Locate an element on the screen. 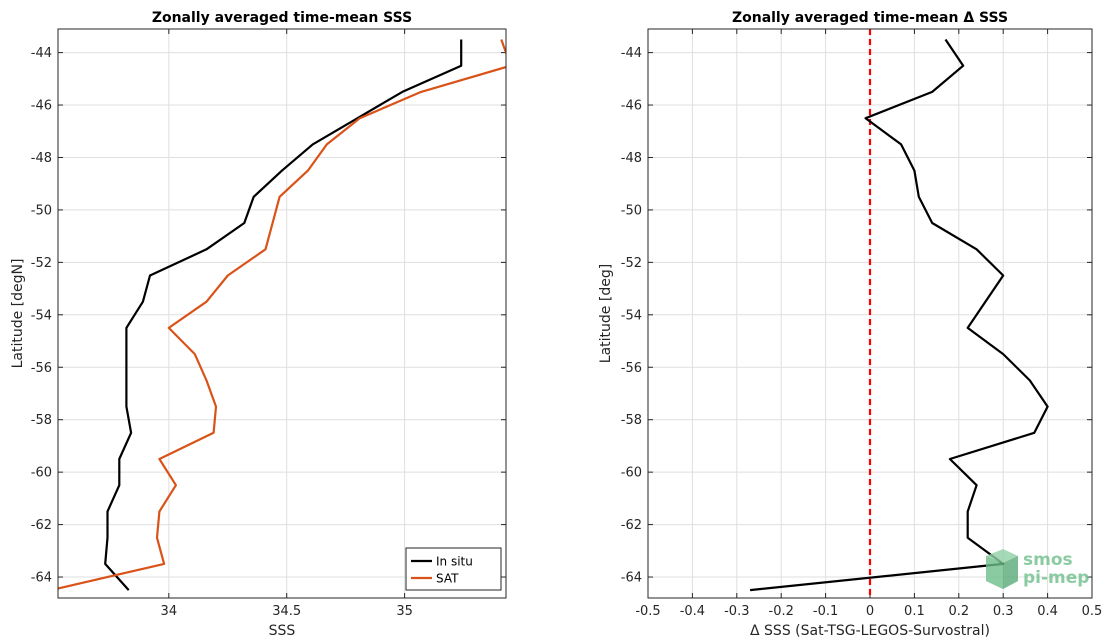 This screenshot has width=1107, height=642. x-axis-label: SSS is located at coordinates (282, 631).